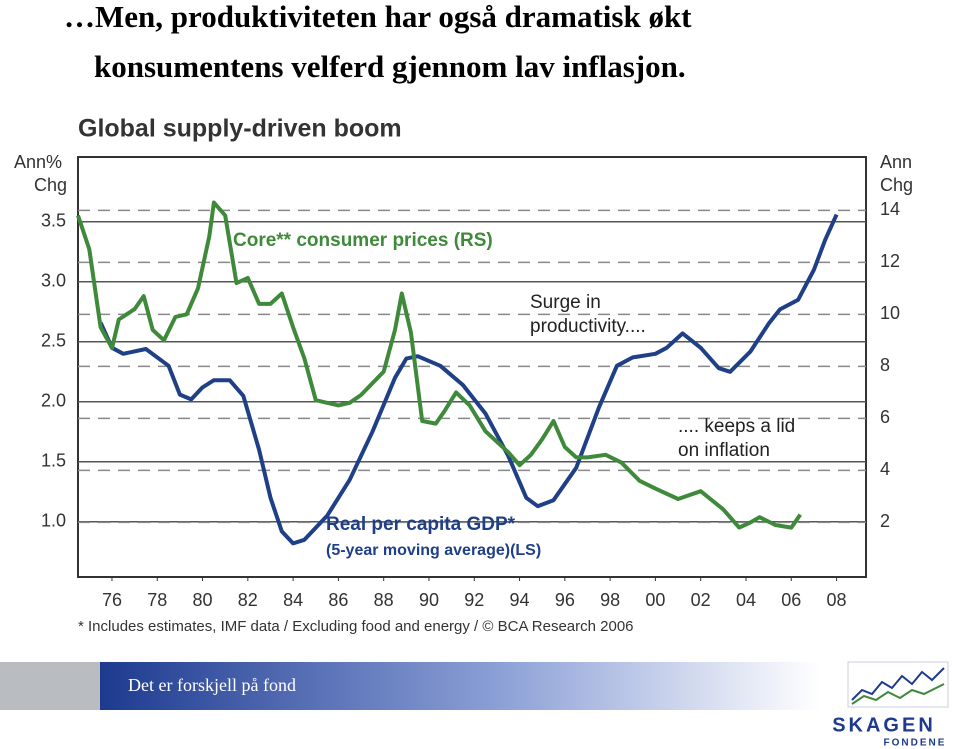  I want to click on x-tick-label: 06, so click(791, 600).